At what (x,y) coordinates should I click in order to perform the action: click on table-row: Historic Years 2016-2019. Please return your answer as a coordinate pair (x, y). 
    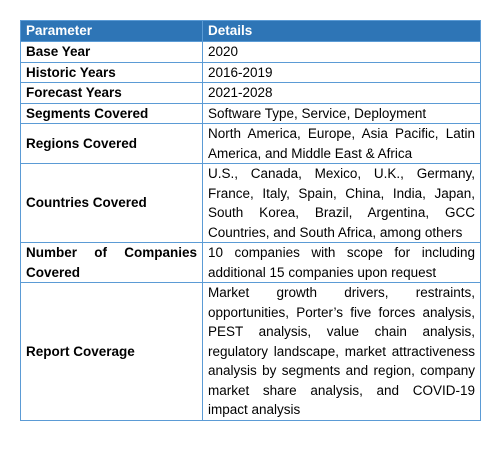
    Looking at the image, I should click on (250, 72).